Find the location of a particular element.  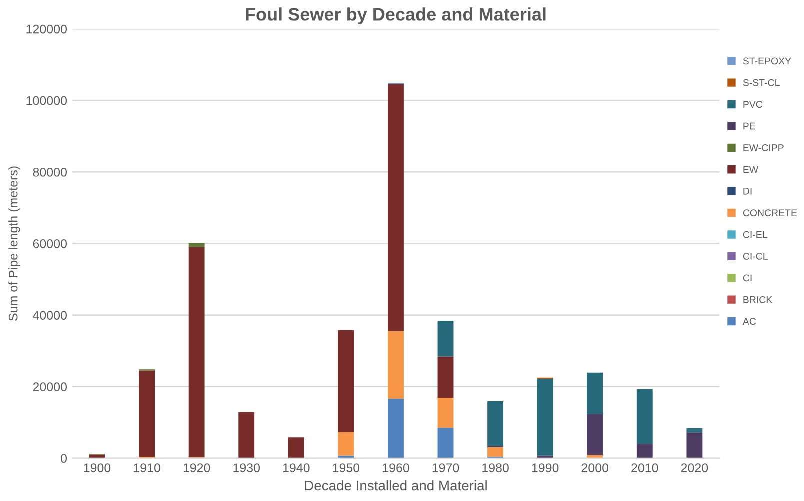

y-tick-label: 40000 is located at coordinates (50, 315).